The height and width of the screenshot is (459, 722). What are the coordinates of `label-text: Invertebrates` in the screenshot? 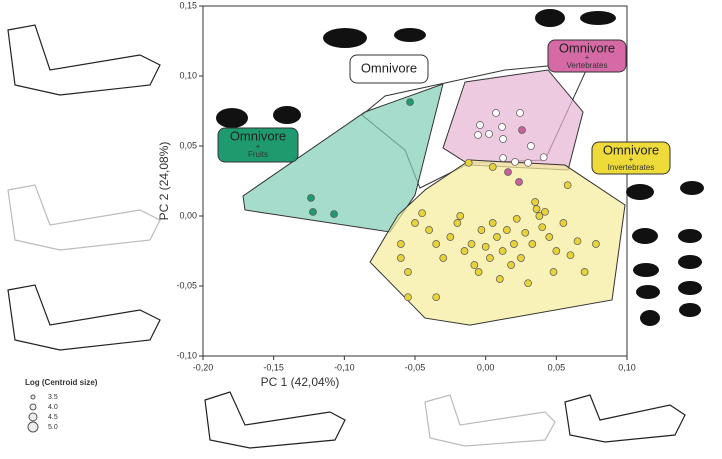 It's located at (631, 167).